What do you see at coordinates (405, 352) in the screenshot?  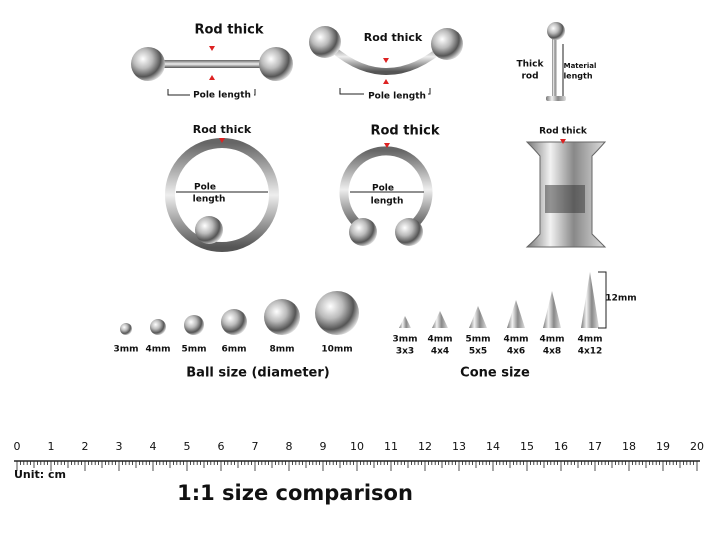 I see `label: 3x3` at bounding box center [405, 352].